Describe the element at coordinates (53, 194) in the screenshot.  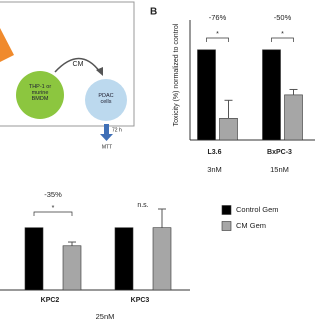
I see `annotation: -35%` at that location.